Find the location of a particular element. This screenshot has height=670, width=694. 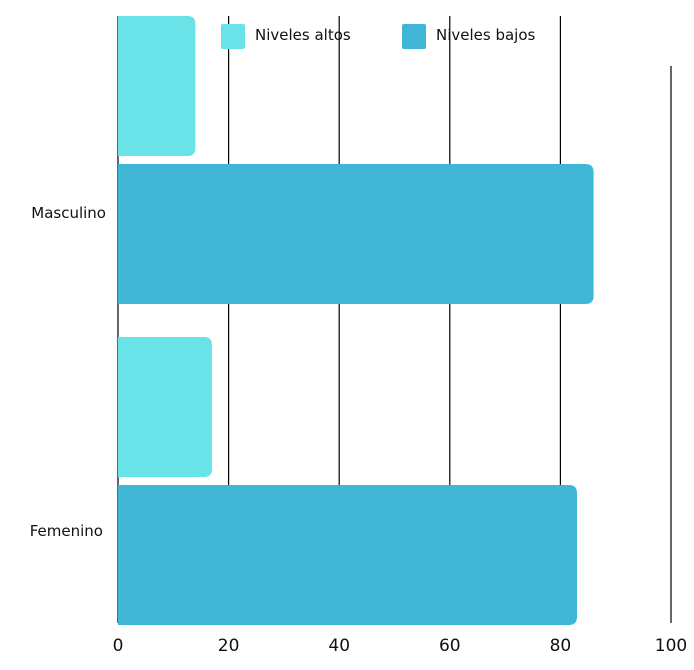

x-tick-label-80: 80 is located at coordinates (561, 646).